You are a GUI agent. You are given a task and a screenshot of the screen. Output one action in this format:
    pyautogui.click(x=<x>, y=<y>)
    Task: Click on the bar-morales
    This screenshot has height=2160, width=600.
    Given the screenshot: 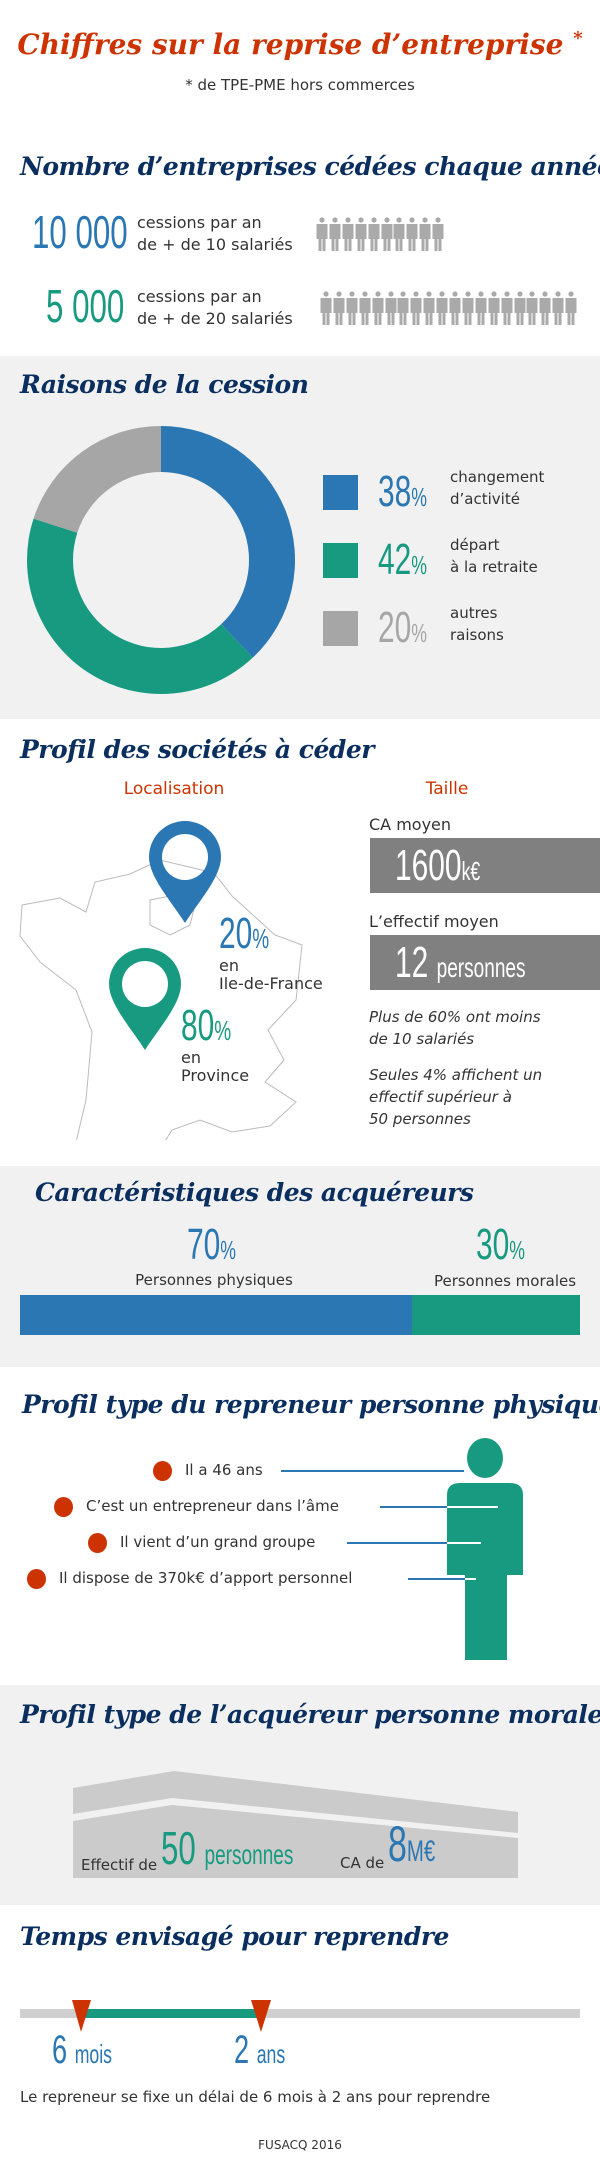 What is the action you would take?
    pyautogui.click(x=496, y=1315)
    